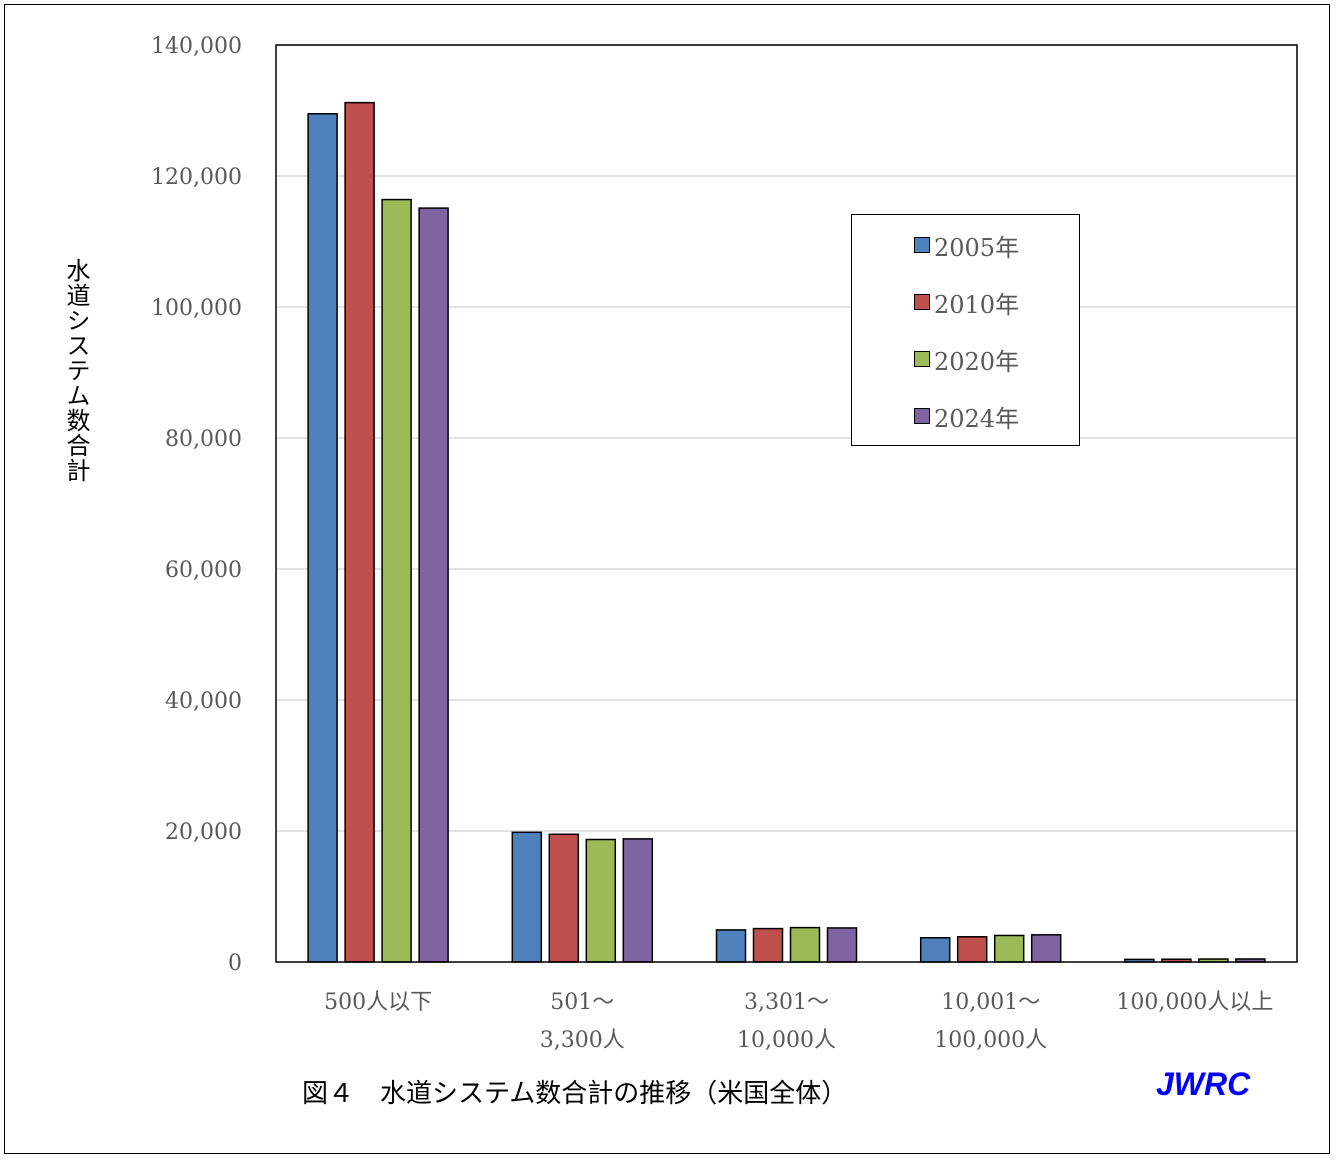 This screenshot has width=1336, height=1160. Describe the element at coordinates (1194, 1002) in the screenshot. I see `x-tick-label: 100,000人以上` at that location.